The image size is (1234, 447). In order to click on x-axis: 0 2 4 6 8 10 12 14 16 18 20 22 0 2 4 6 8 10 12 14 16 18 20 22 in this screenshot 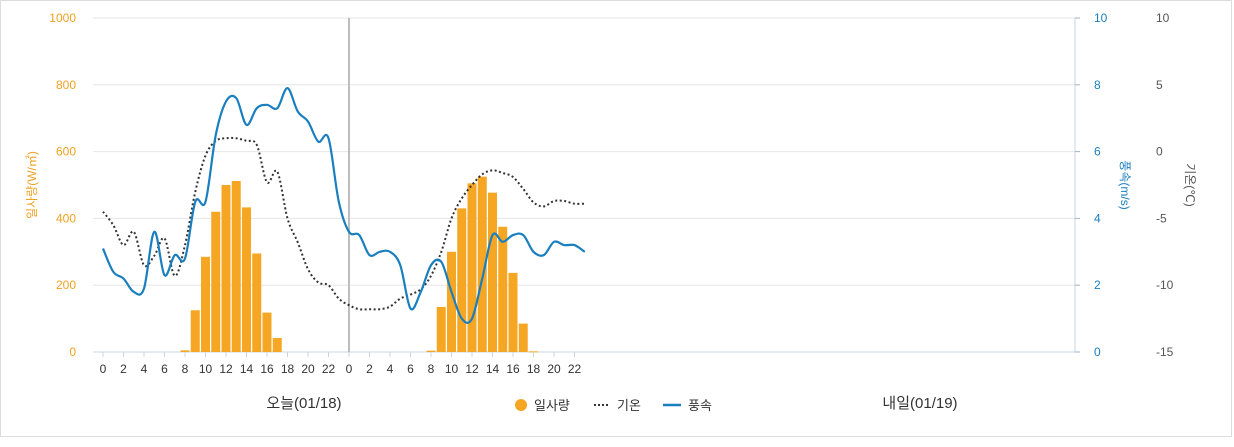, I will do `click(341, 364)`.